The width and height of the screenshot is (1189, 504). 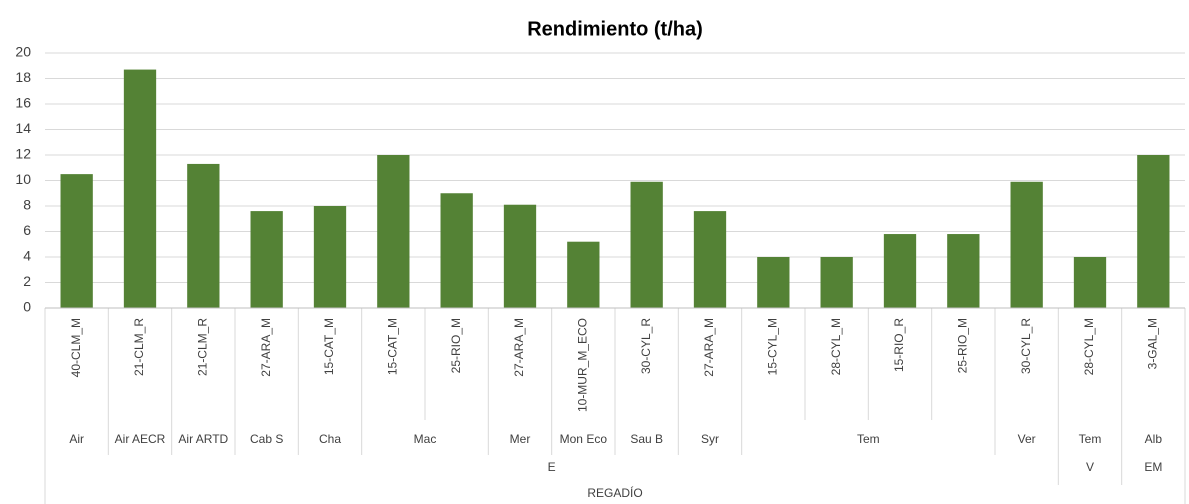 I want to click on x-tick-label: 40-CLM_M, so click(x=76, y=347).